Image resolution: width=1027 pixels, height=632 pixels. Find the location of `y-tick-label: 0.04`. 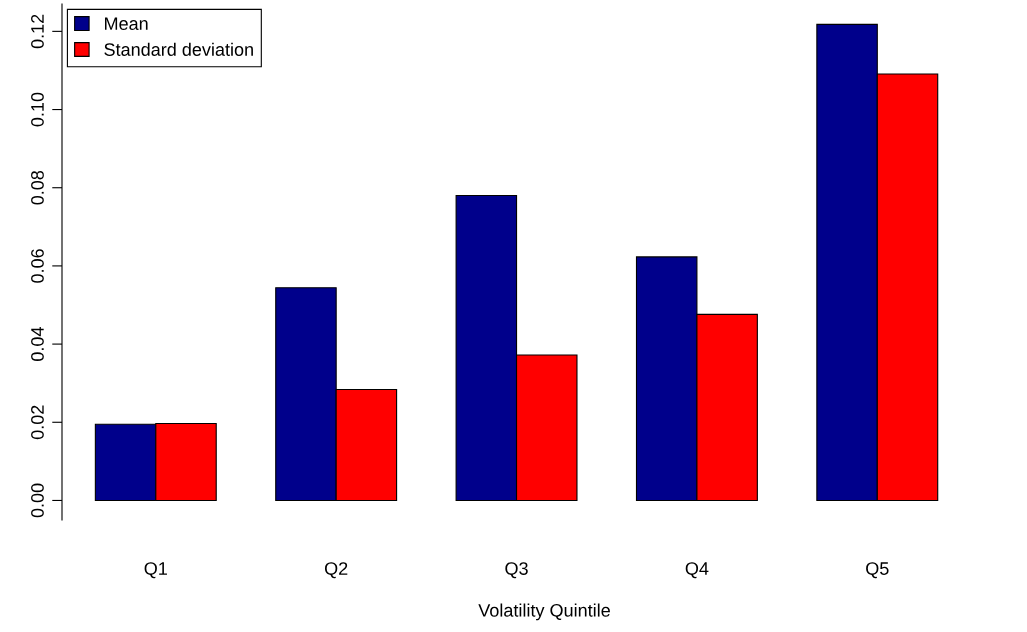

y-tick-label: 0.04 is located at coordinates (37, 344).